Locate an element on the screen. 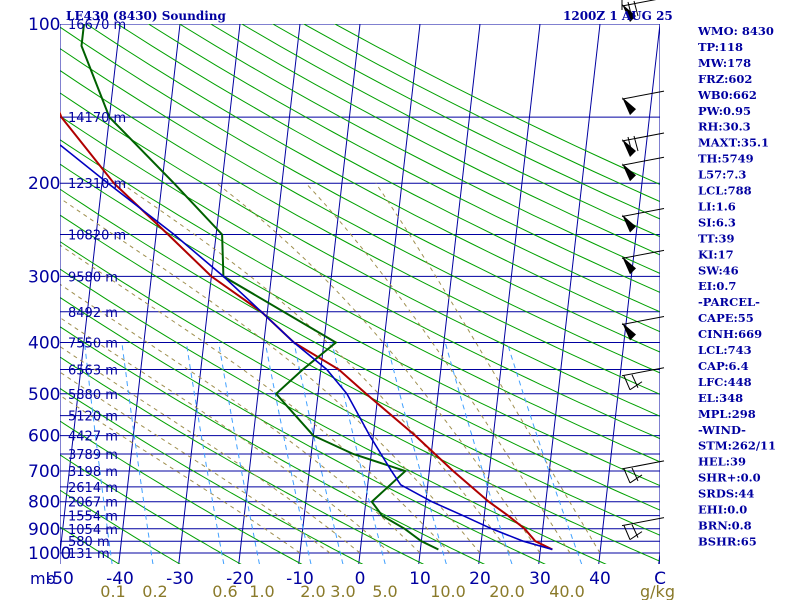  temperature-tick-label: 0 is located at coordinates (360, 579).